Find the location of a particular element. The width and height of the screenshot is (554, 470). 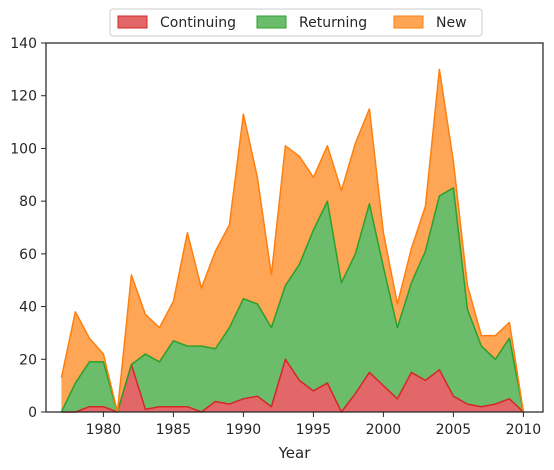

x-tick-label: 1985 is located at coordinates (174, 430).